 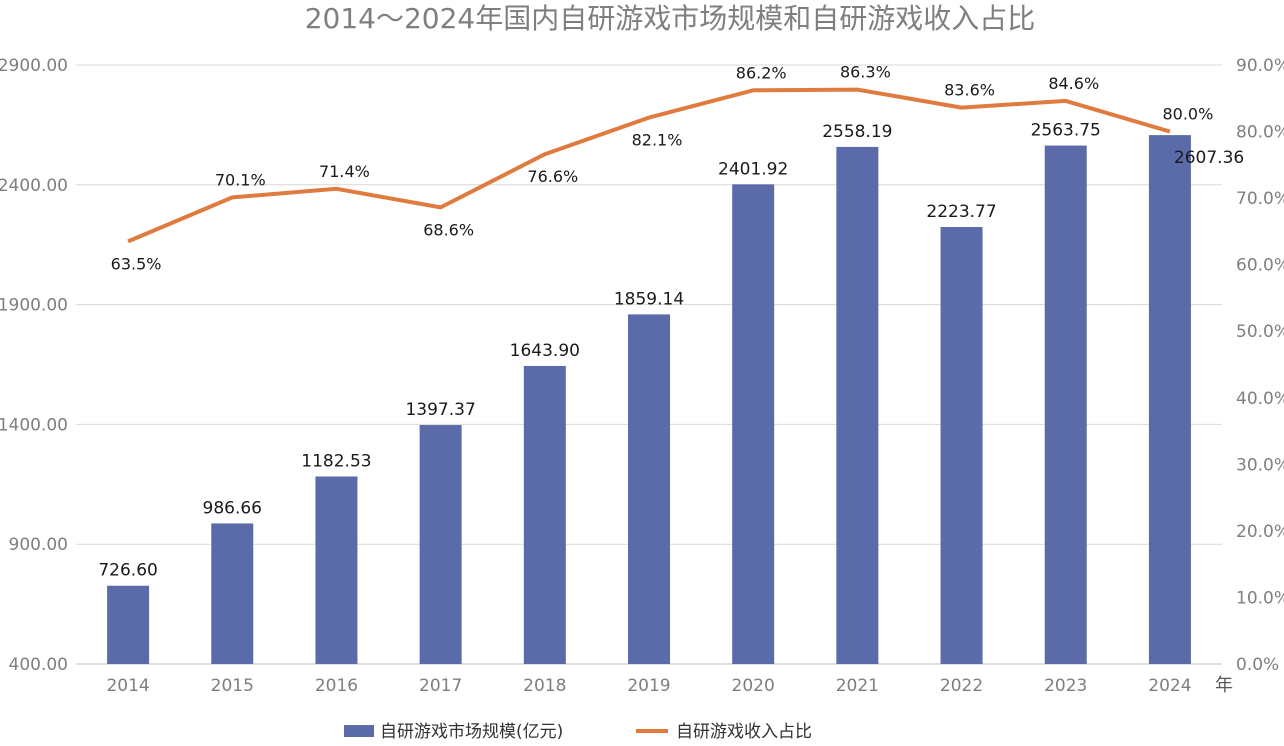 What do you see at coordinates (1187, 114) in the screenshot?
I see `line-data-label: 80.0%` at bounding box center [1187, 114].